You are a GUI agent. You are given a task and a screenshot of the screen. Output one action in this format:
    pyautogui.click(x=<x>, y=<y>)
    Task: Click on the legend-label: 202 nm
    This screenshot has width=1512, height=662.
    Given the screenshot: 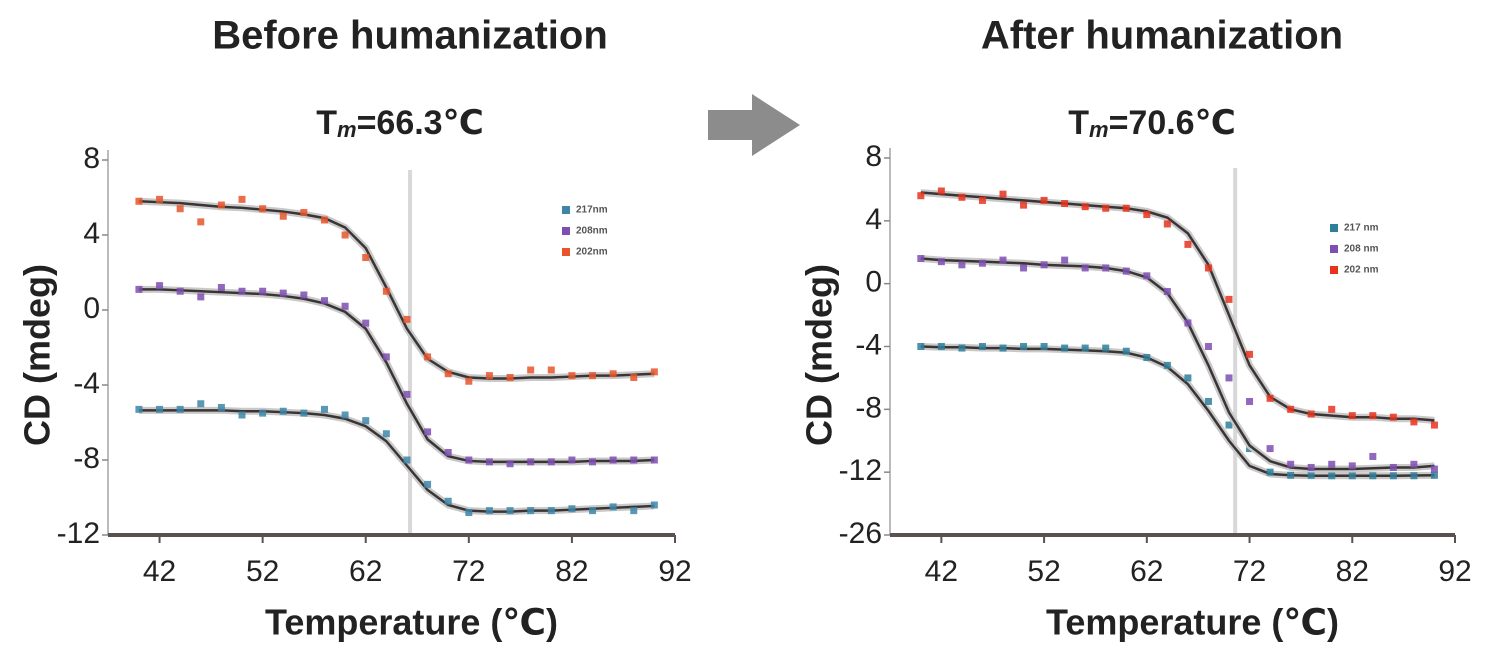 What is the action you would take?
    pyautogui.click(x=1361, y=270)
    